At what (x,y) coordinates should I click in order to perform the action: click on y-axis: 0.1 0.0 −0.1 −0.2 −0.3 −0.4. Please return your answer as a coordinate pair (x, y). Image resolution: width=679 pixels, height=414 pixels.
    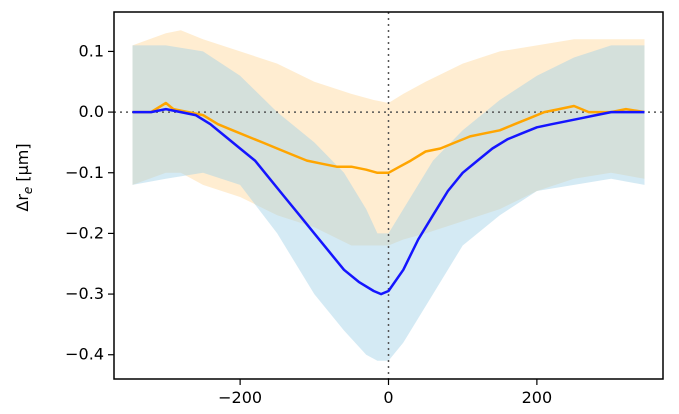
    Looking at the image, I should click on (89, 202).